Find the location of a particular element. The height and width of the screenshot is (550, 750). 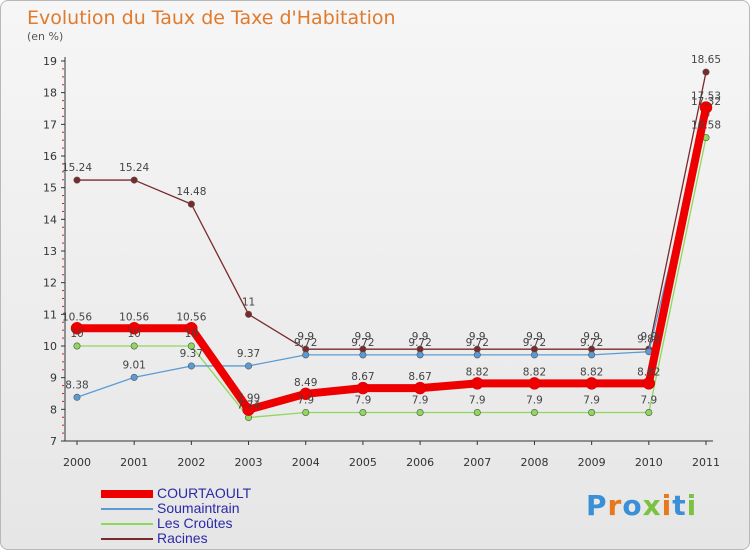

y-tick-label: 16 is located at coordinates (50, 156).